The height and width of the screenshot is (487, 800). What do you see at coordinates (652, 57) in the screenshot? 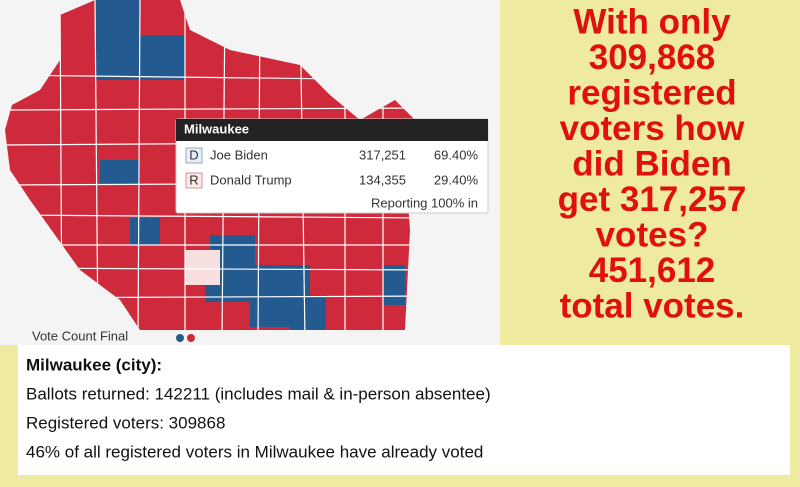
I see `caption-line: 309,868` at bounding box center [652, 57].